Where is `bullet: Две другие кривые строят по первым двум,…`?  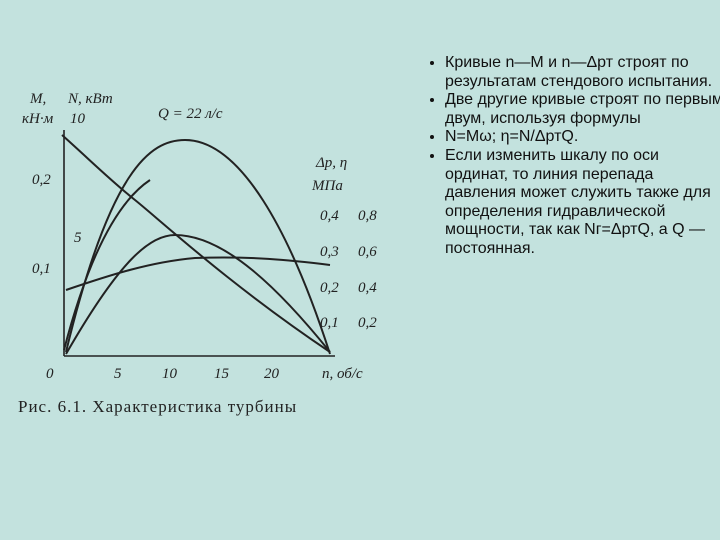 bullet: Две другие кривые строят по первым двум,… is located at coordinates (582, 109).